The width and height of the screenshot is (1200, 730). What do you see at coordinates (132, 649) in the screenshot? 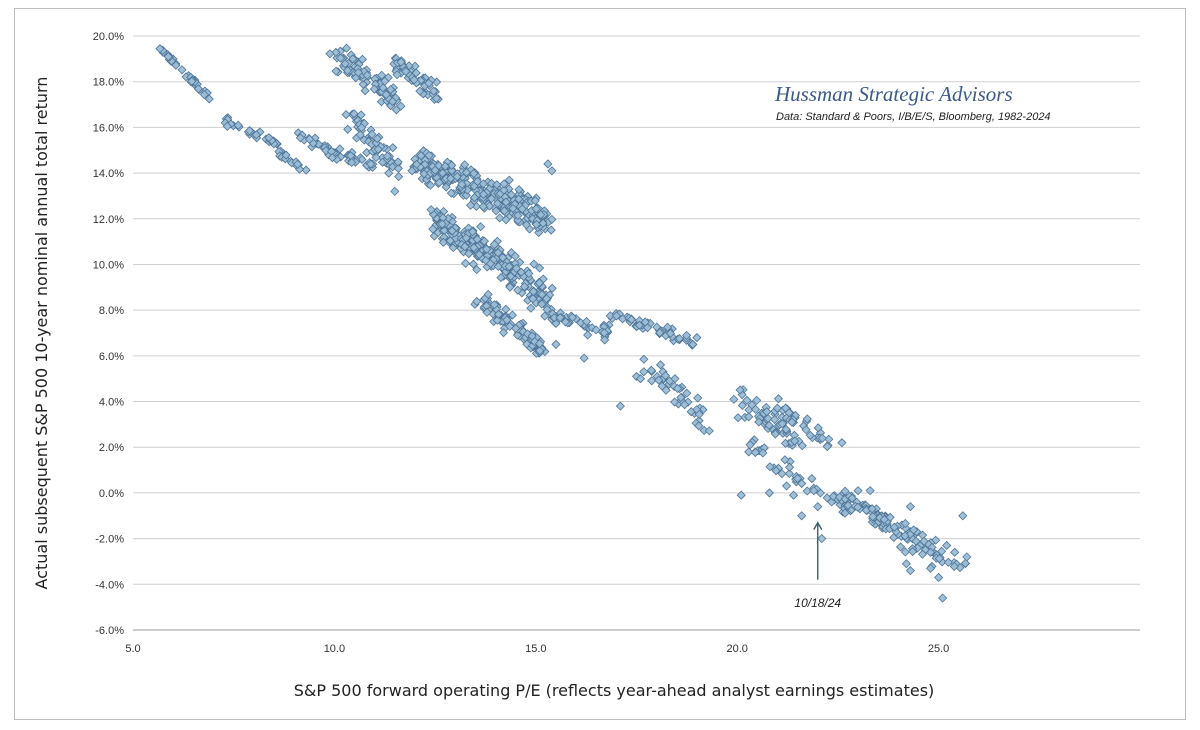
I see `x-tick-label: 5.0` at bounding box center [132, 649].